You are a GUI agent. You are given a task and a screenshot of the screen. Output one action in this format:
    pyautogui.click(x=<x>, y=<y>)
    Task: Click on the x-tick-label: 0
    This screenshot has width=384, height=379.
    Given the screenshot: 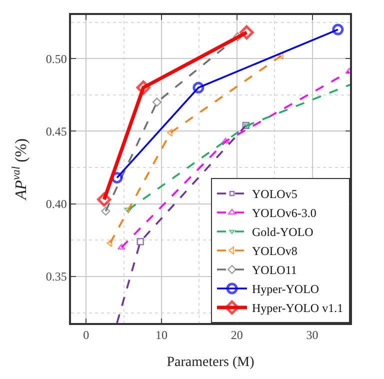 What is the action you would take?
    pyautogui.click(x=86, y=335)
    